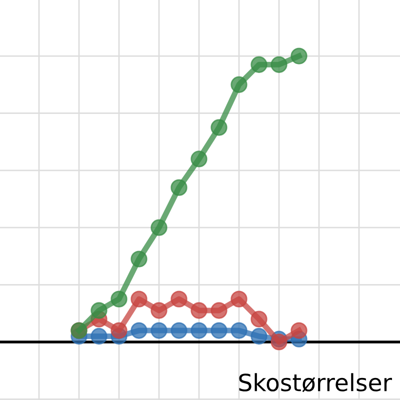  Describe the element at coordinates (315, 382) in the screenshot. I see `x-axis-title: Skostørrelser` at that location.